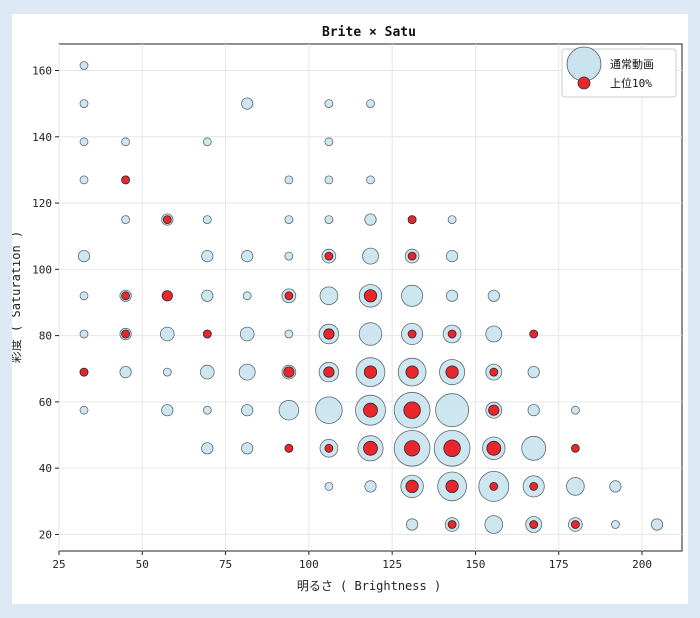 Image resolution: width=700 pixels, height=618 pixels. I want to click on legend-marker-normal, so click(584, 64).